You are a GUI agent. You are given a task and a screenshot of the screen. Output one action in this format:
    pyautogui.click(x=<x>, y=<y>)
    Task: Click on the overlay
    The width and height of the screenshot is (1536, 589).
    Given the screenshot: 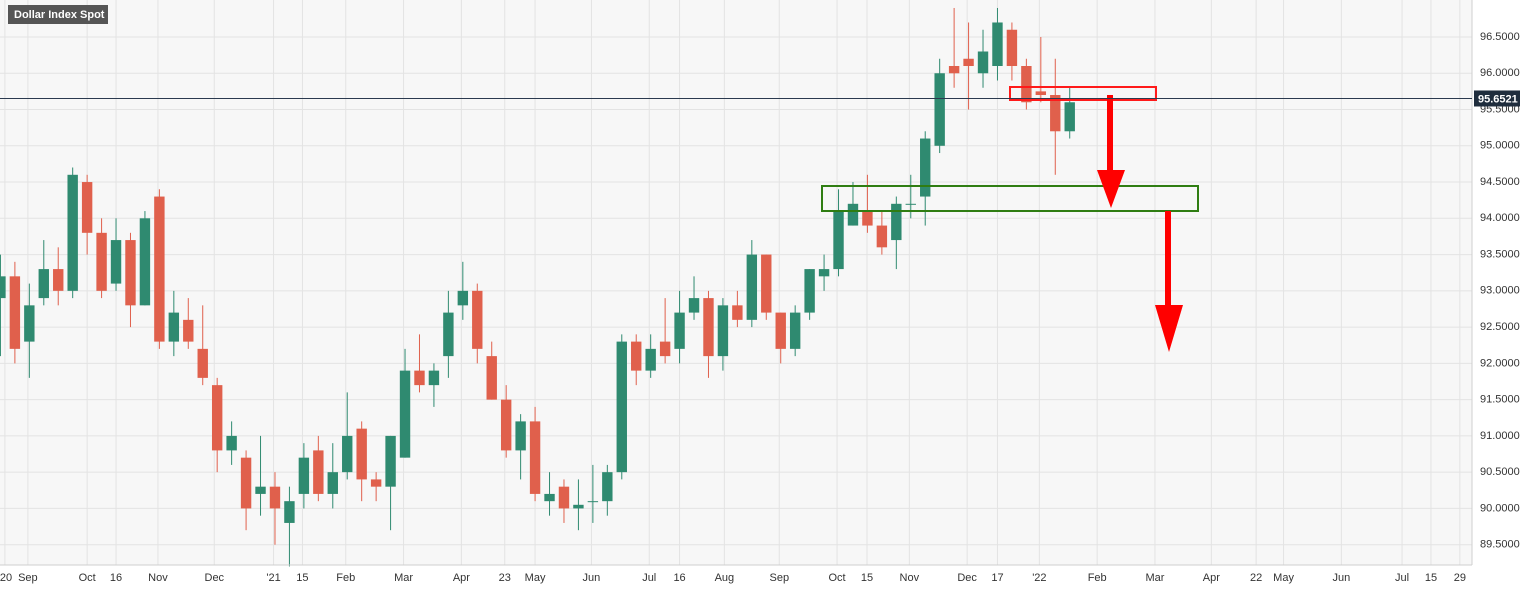 What is the action you would take?
    pyautogui.click(x=1010, y=219)
    